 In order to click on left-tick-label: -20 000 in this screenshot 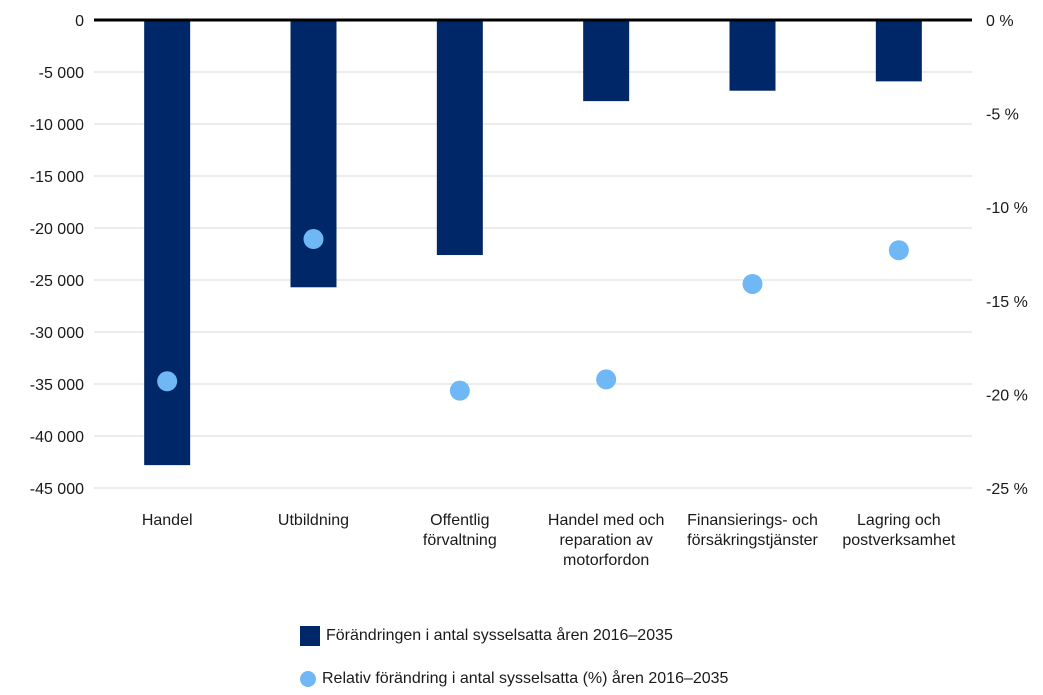, I will do `click(57, 229)`.